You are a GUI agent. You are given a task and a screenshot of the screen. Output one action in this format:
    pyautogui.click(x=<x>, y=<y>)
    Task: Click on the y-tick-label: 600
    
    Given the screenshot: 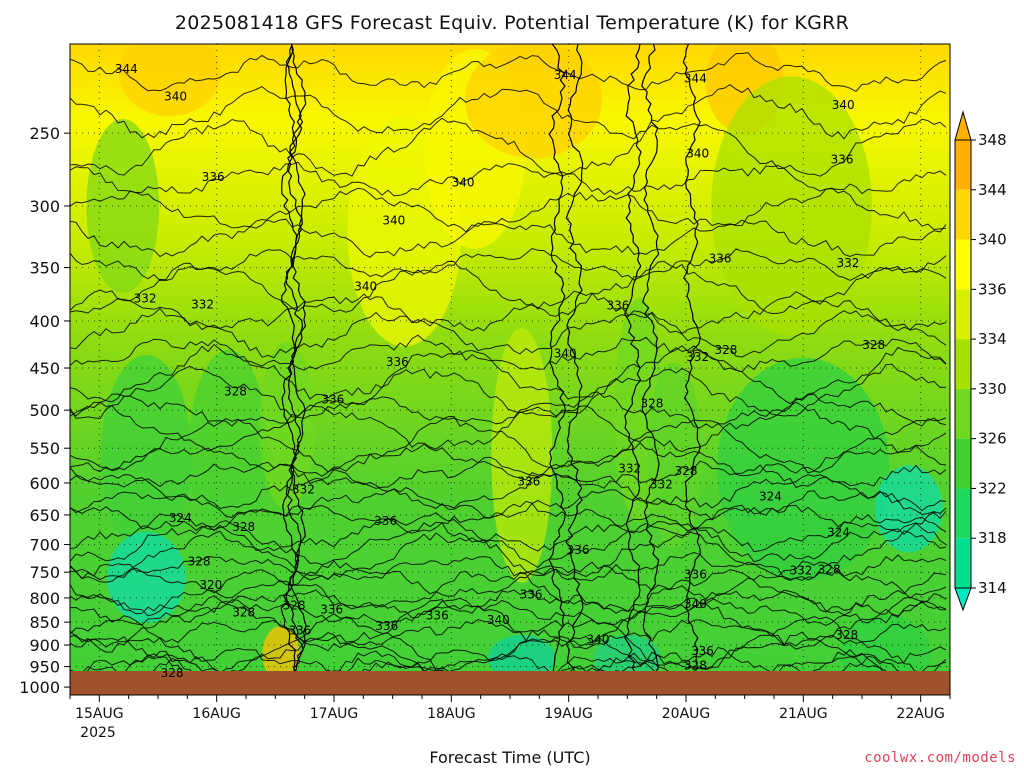 What is the action you would take?
    pyautogui.click(x=44, y=483)
    